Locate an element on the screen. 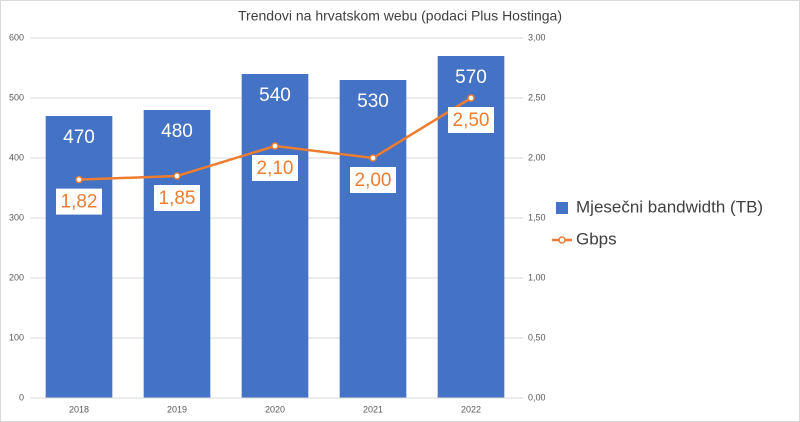 Image resolution: width=800 pixels, height=422 pixels. bar-value-label: 470 is located at coordinates (79, 137).